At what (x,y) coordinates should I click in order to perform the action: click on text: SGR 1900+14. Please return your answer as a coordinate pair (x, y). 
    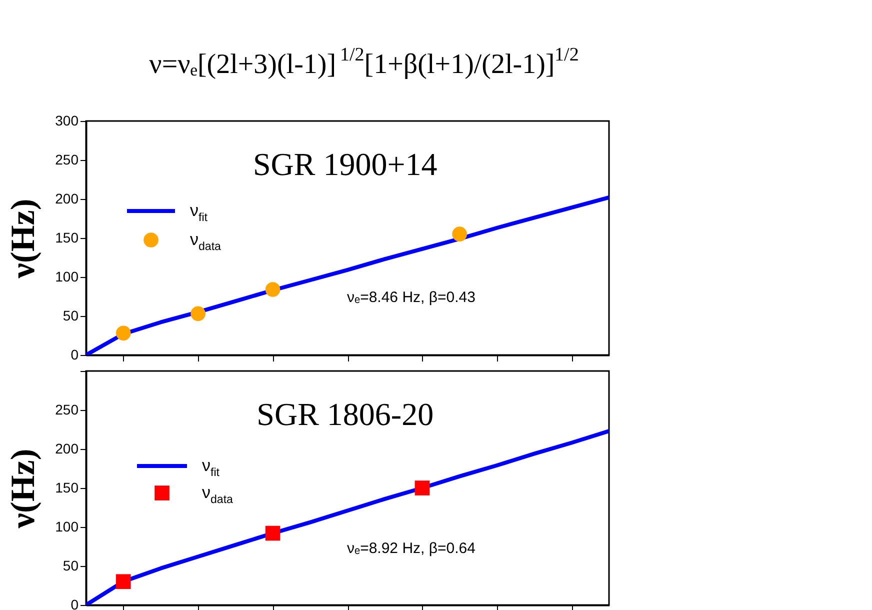
    Looking at the image, I should click on (345, 164).